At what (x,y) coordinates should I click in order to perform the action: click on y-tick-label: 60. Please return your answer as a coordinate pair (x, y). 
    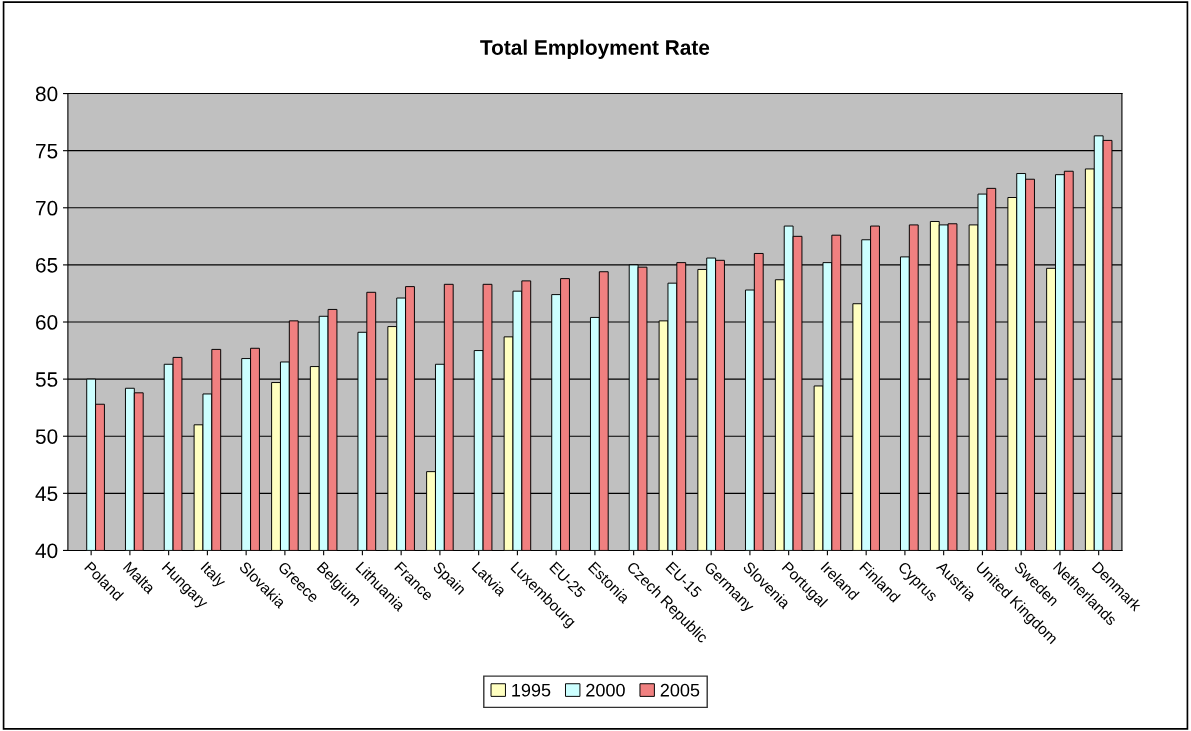
    Looking at the image, I should click on (47, 322).